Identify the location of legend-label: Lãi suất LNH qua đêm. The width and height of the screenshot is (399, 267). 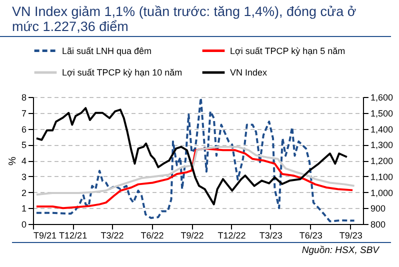
(107, 51).